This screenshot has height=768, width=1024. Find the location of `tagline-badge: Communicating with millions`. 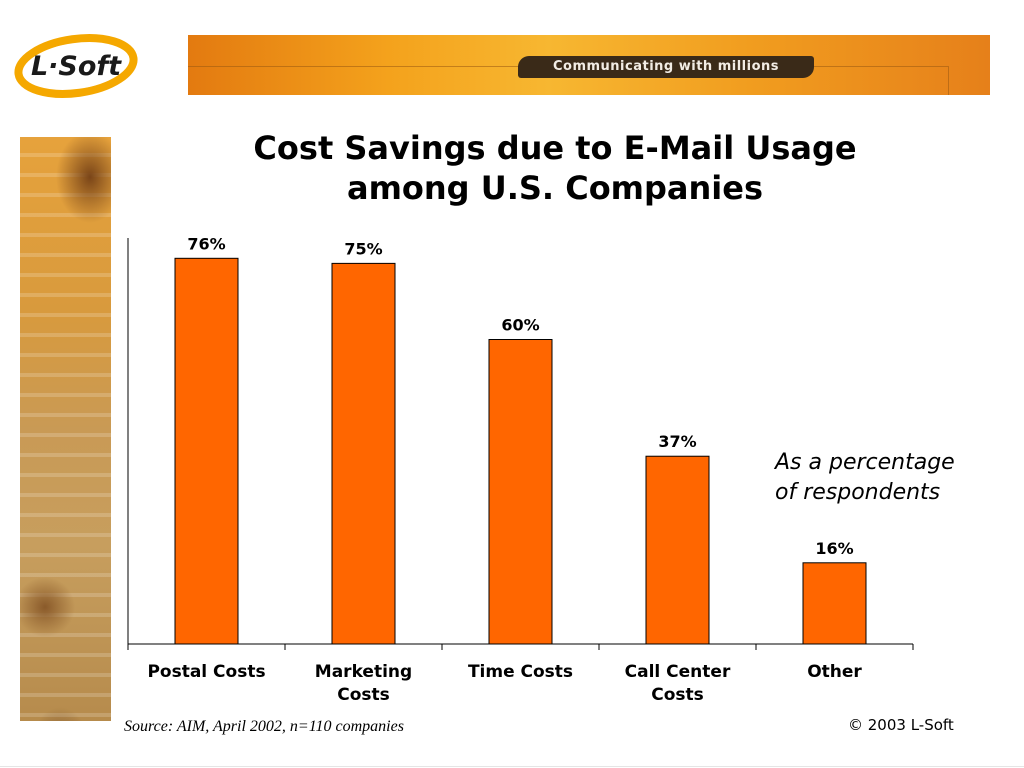

tagline-badge: Communicating with millions is located at coordinates (666, 67).